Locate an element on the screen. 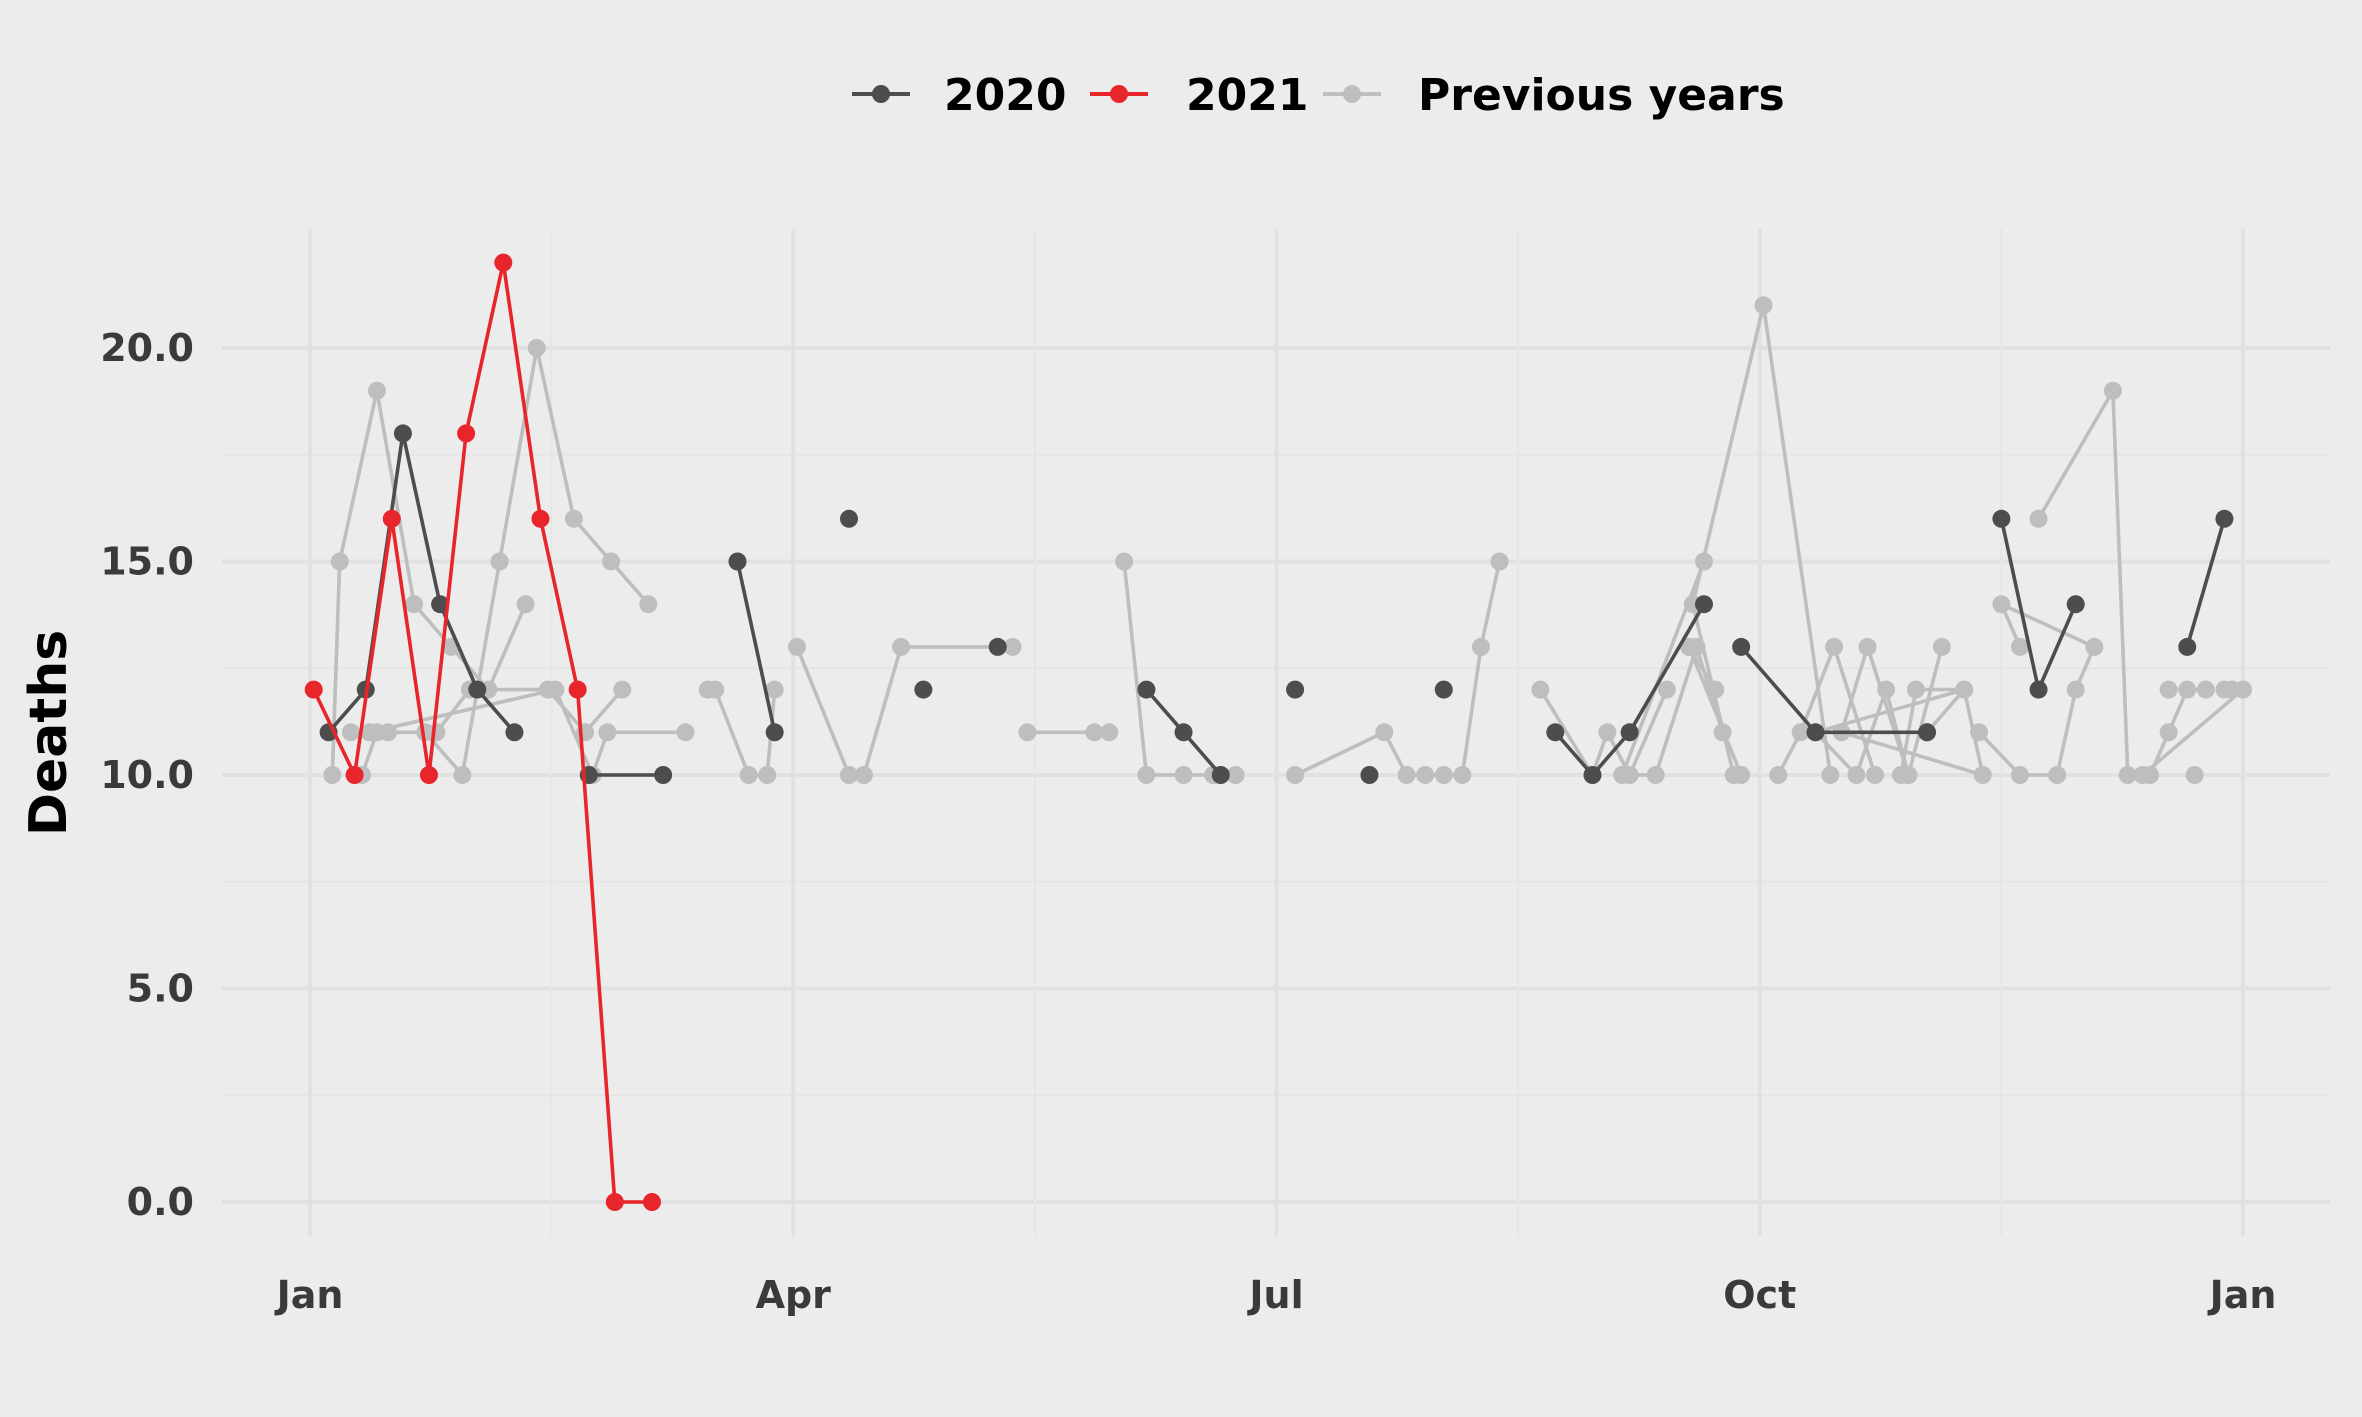 This screenshot has width=2362, height=1417. x-tick-label: Oct is located at coordinates (1759, 1295).